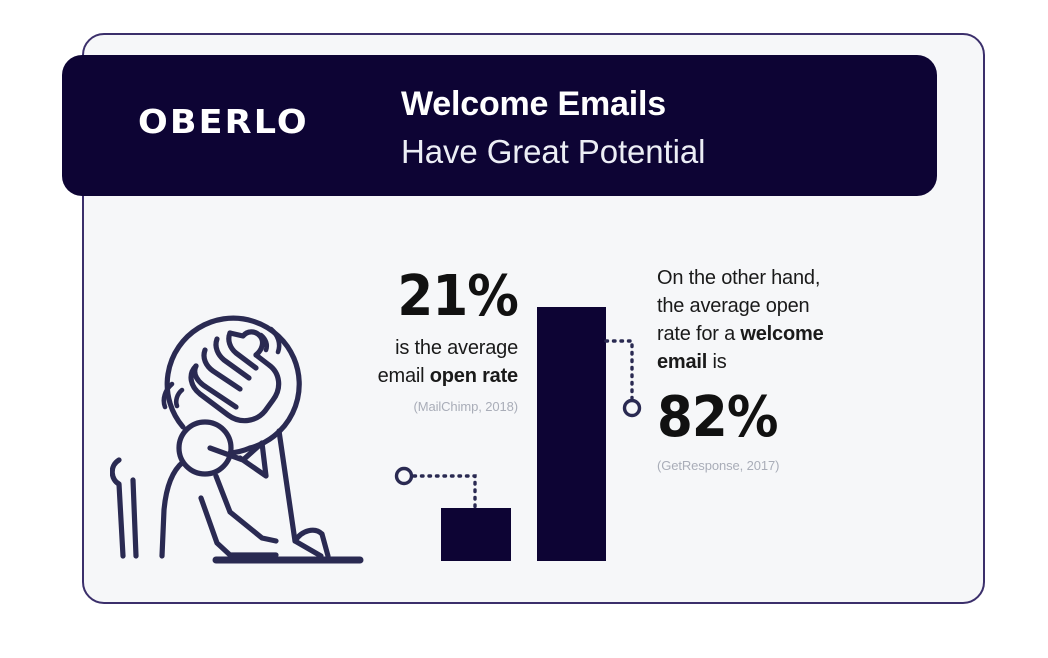  What do you see at coordinates (205, 448) in the screenshot?
I see `person-head` at bounding box center [205, 448].